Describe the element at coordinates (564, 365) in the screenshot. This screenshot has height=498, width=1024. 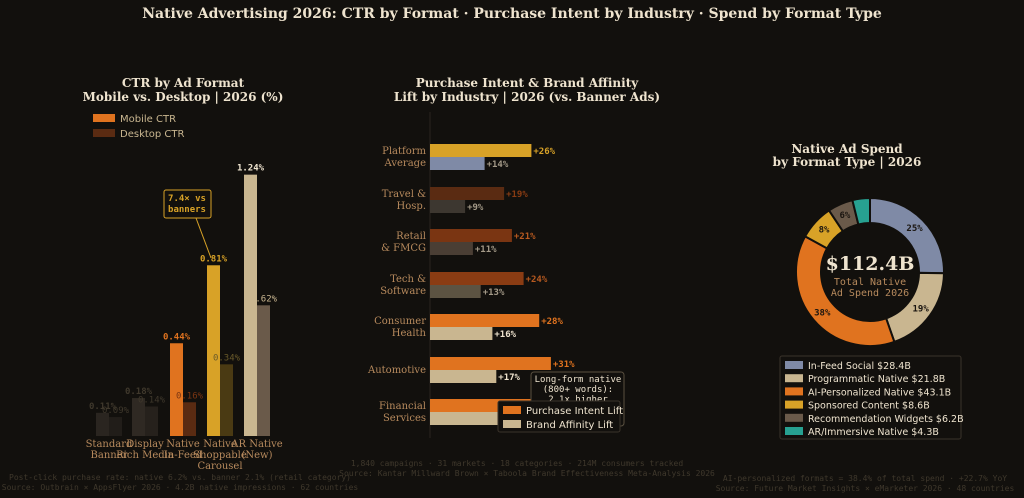
I see `intent-value-label: +31%` at that location.